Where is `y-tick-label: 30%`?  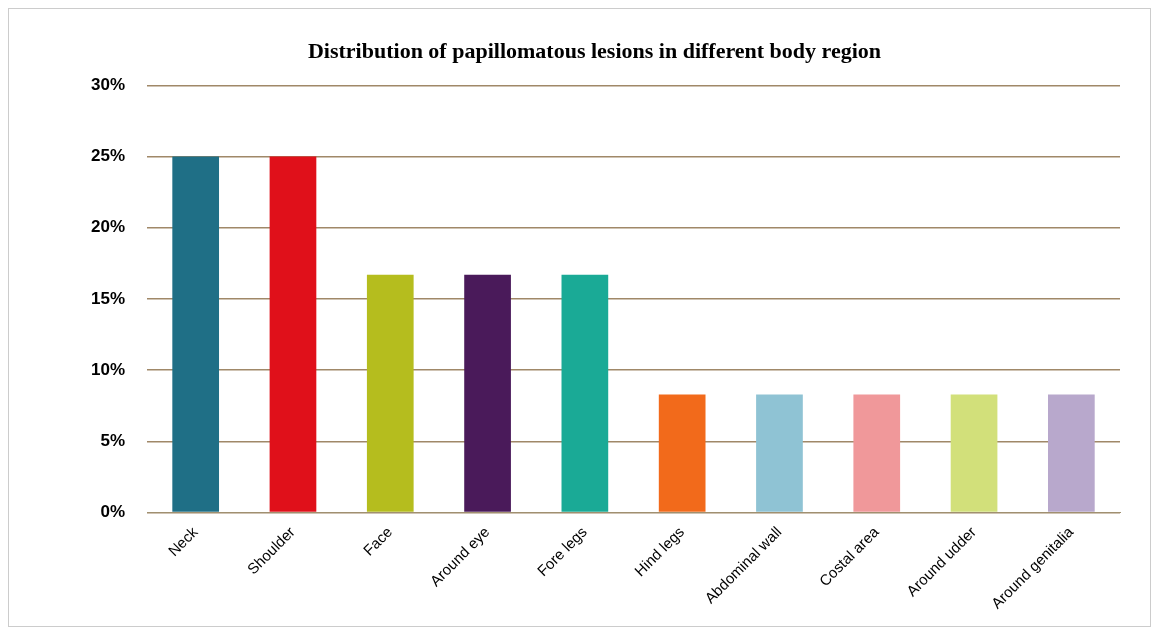 y-tick-label: 30% is located at coordinates (108, 85).